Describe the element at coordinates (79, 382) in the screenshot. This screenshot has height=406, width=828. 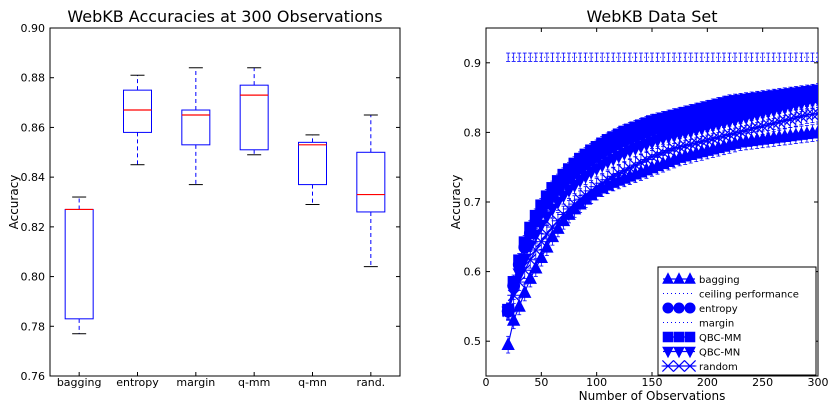
I see `left-category-label: bagging` at that location.